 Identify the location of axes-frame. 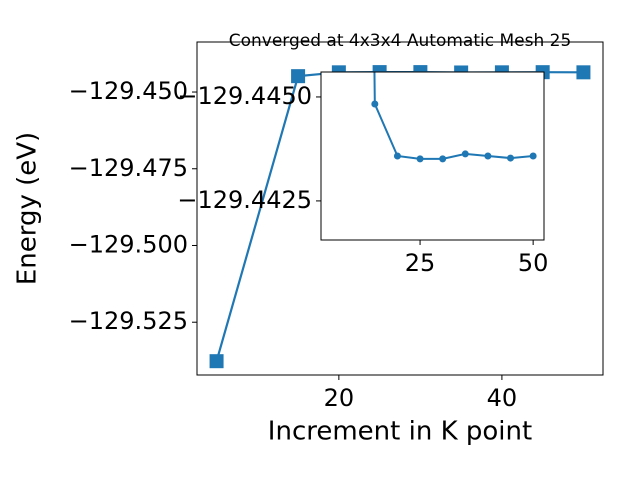
(432, 156).